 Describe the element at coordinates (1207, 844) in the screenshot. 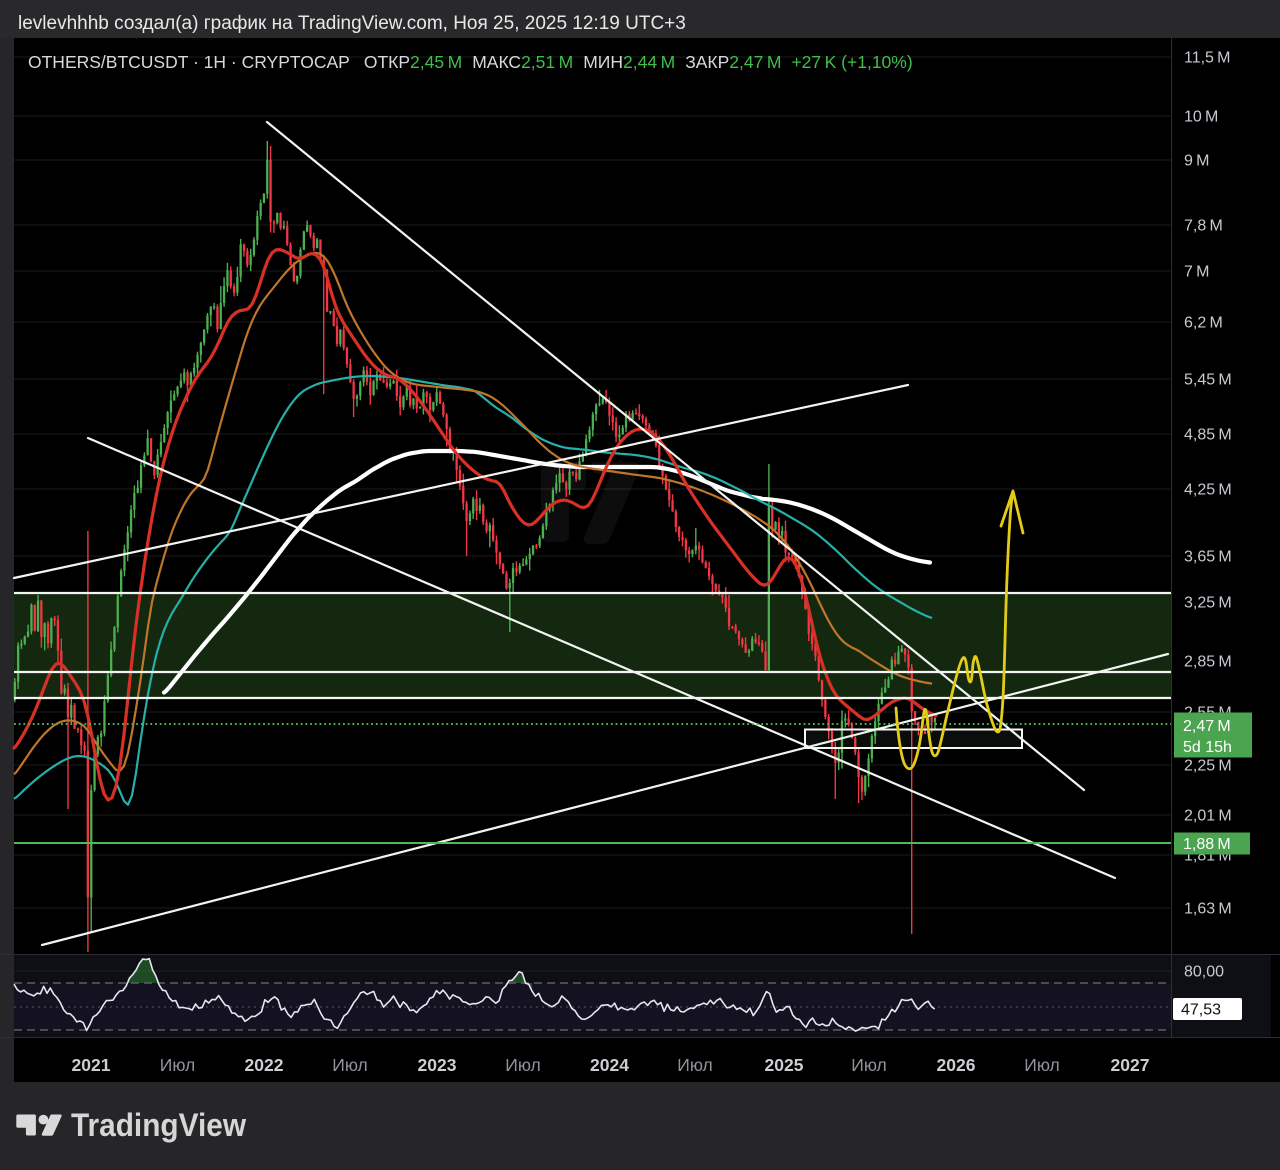

I see `svg-text: 1,88 M` at that location.